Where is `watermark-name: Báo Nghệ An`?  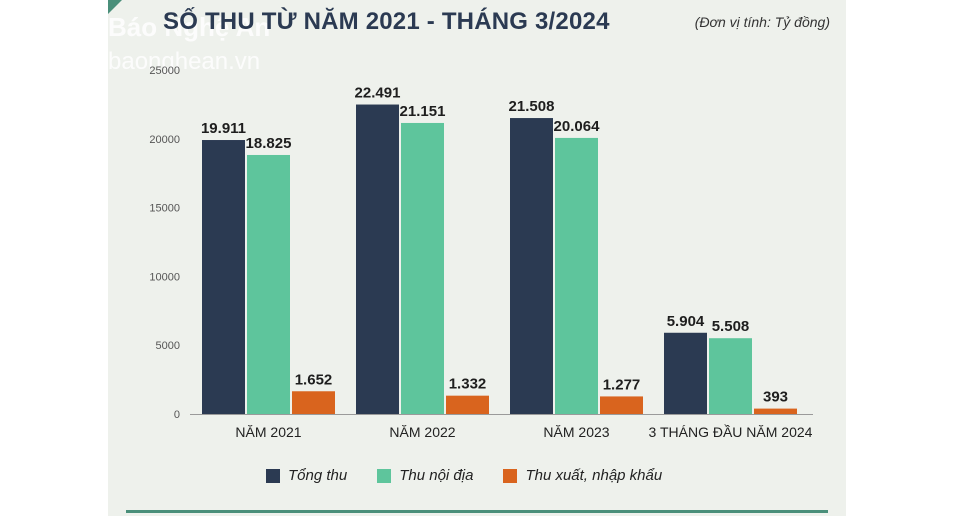
watermark-name: Báo Nghệ An is located at coordinates (189, 27).